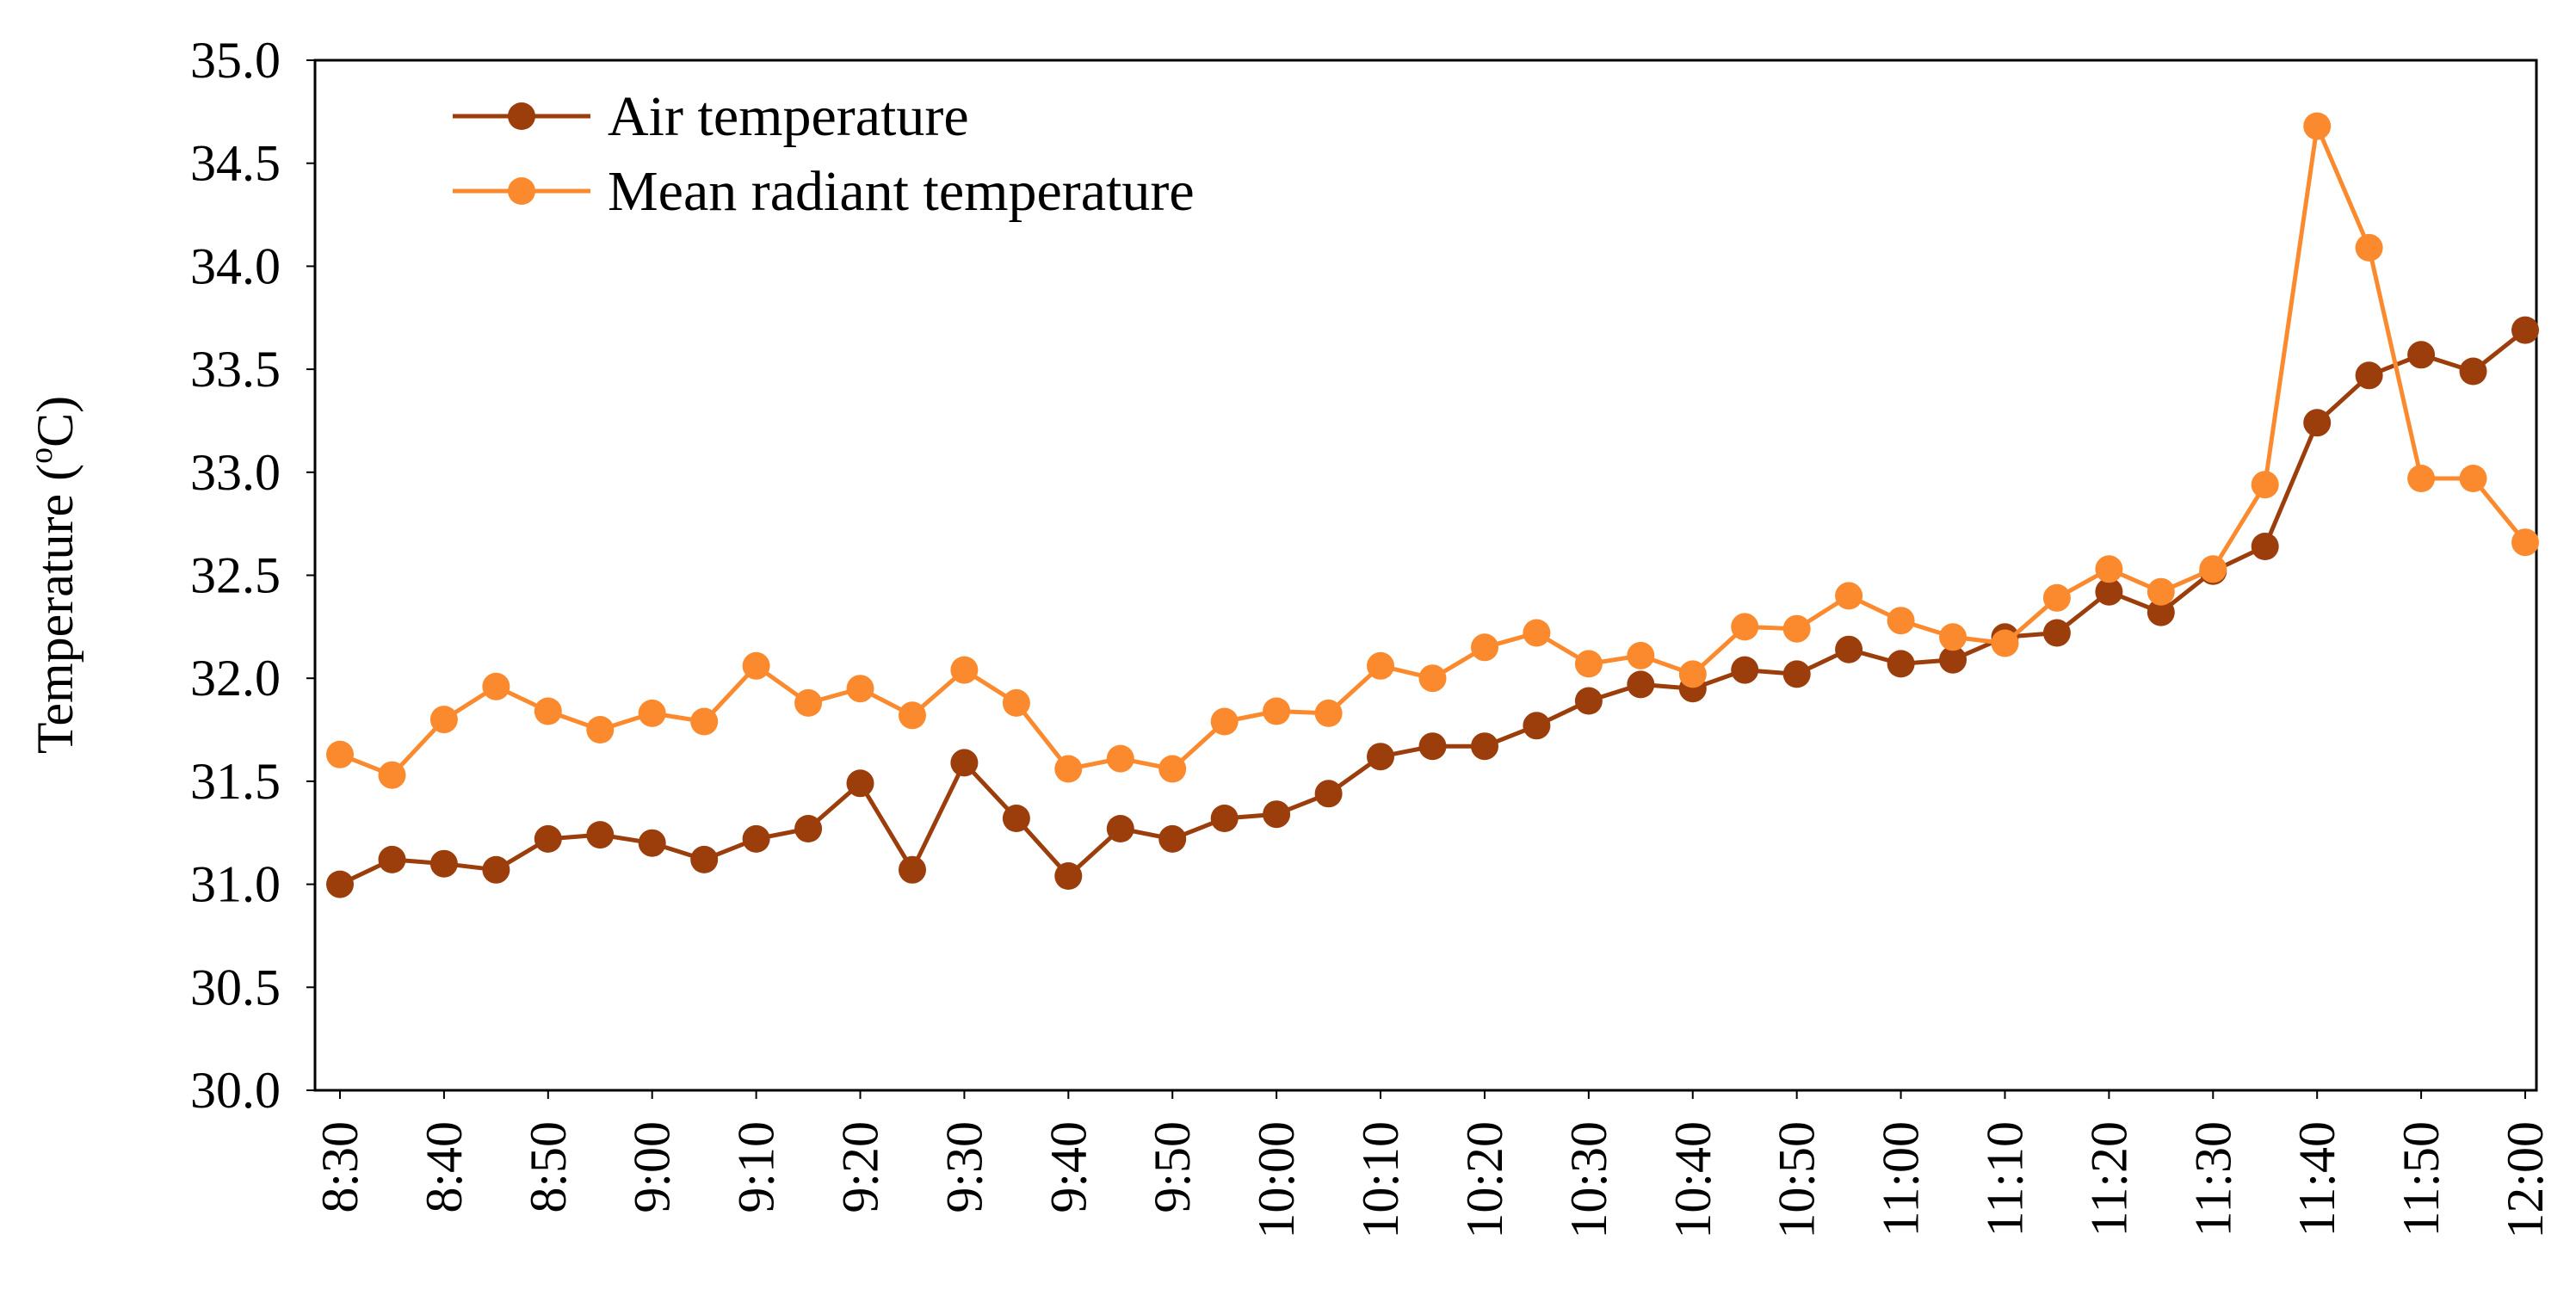 The width and height of the screenshot is (2576, 1308). What do you see at coordinates (901, 191) in the screenshot?
I see `legend-label-mean-radiant-temperature: Mean radiant temperature` at bounding box center [901, 191].